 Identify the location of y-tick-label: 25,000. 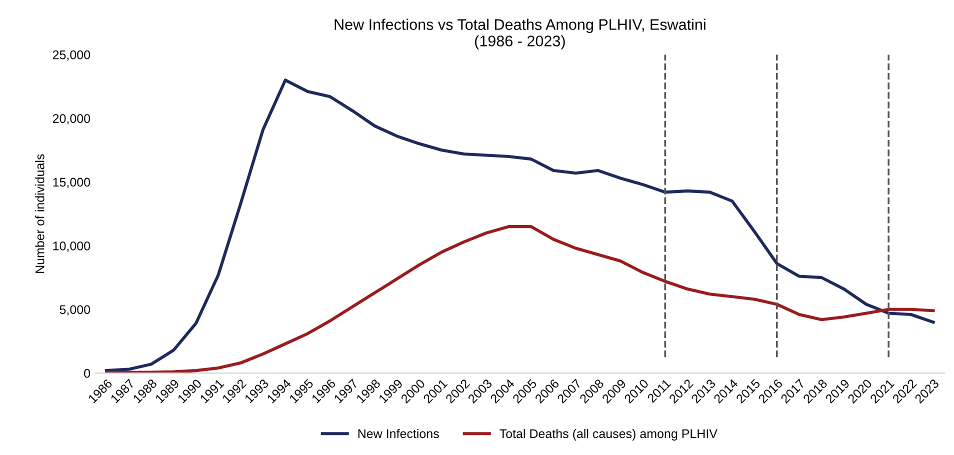
(71, 55).